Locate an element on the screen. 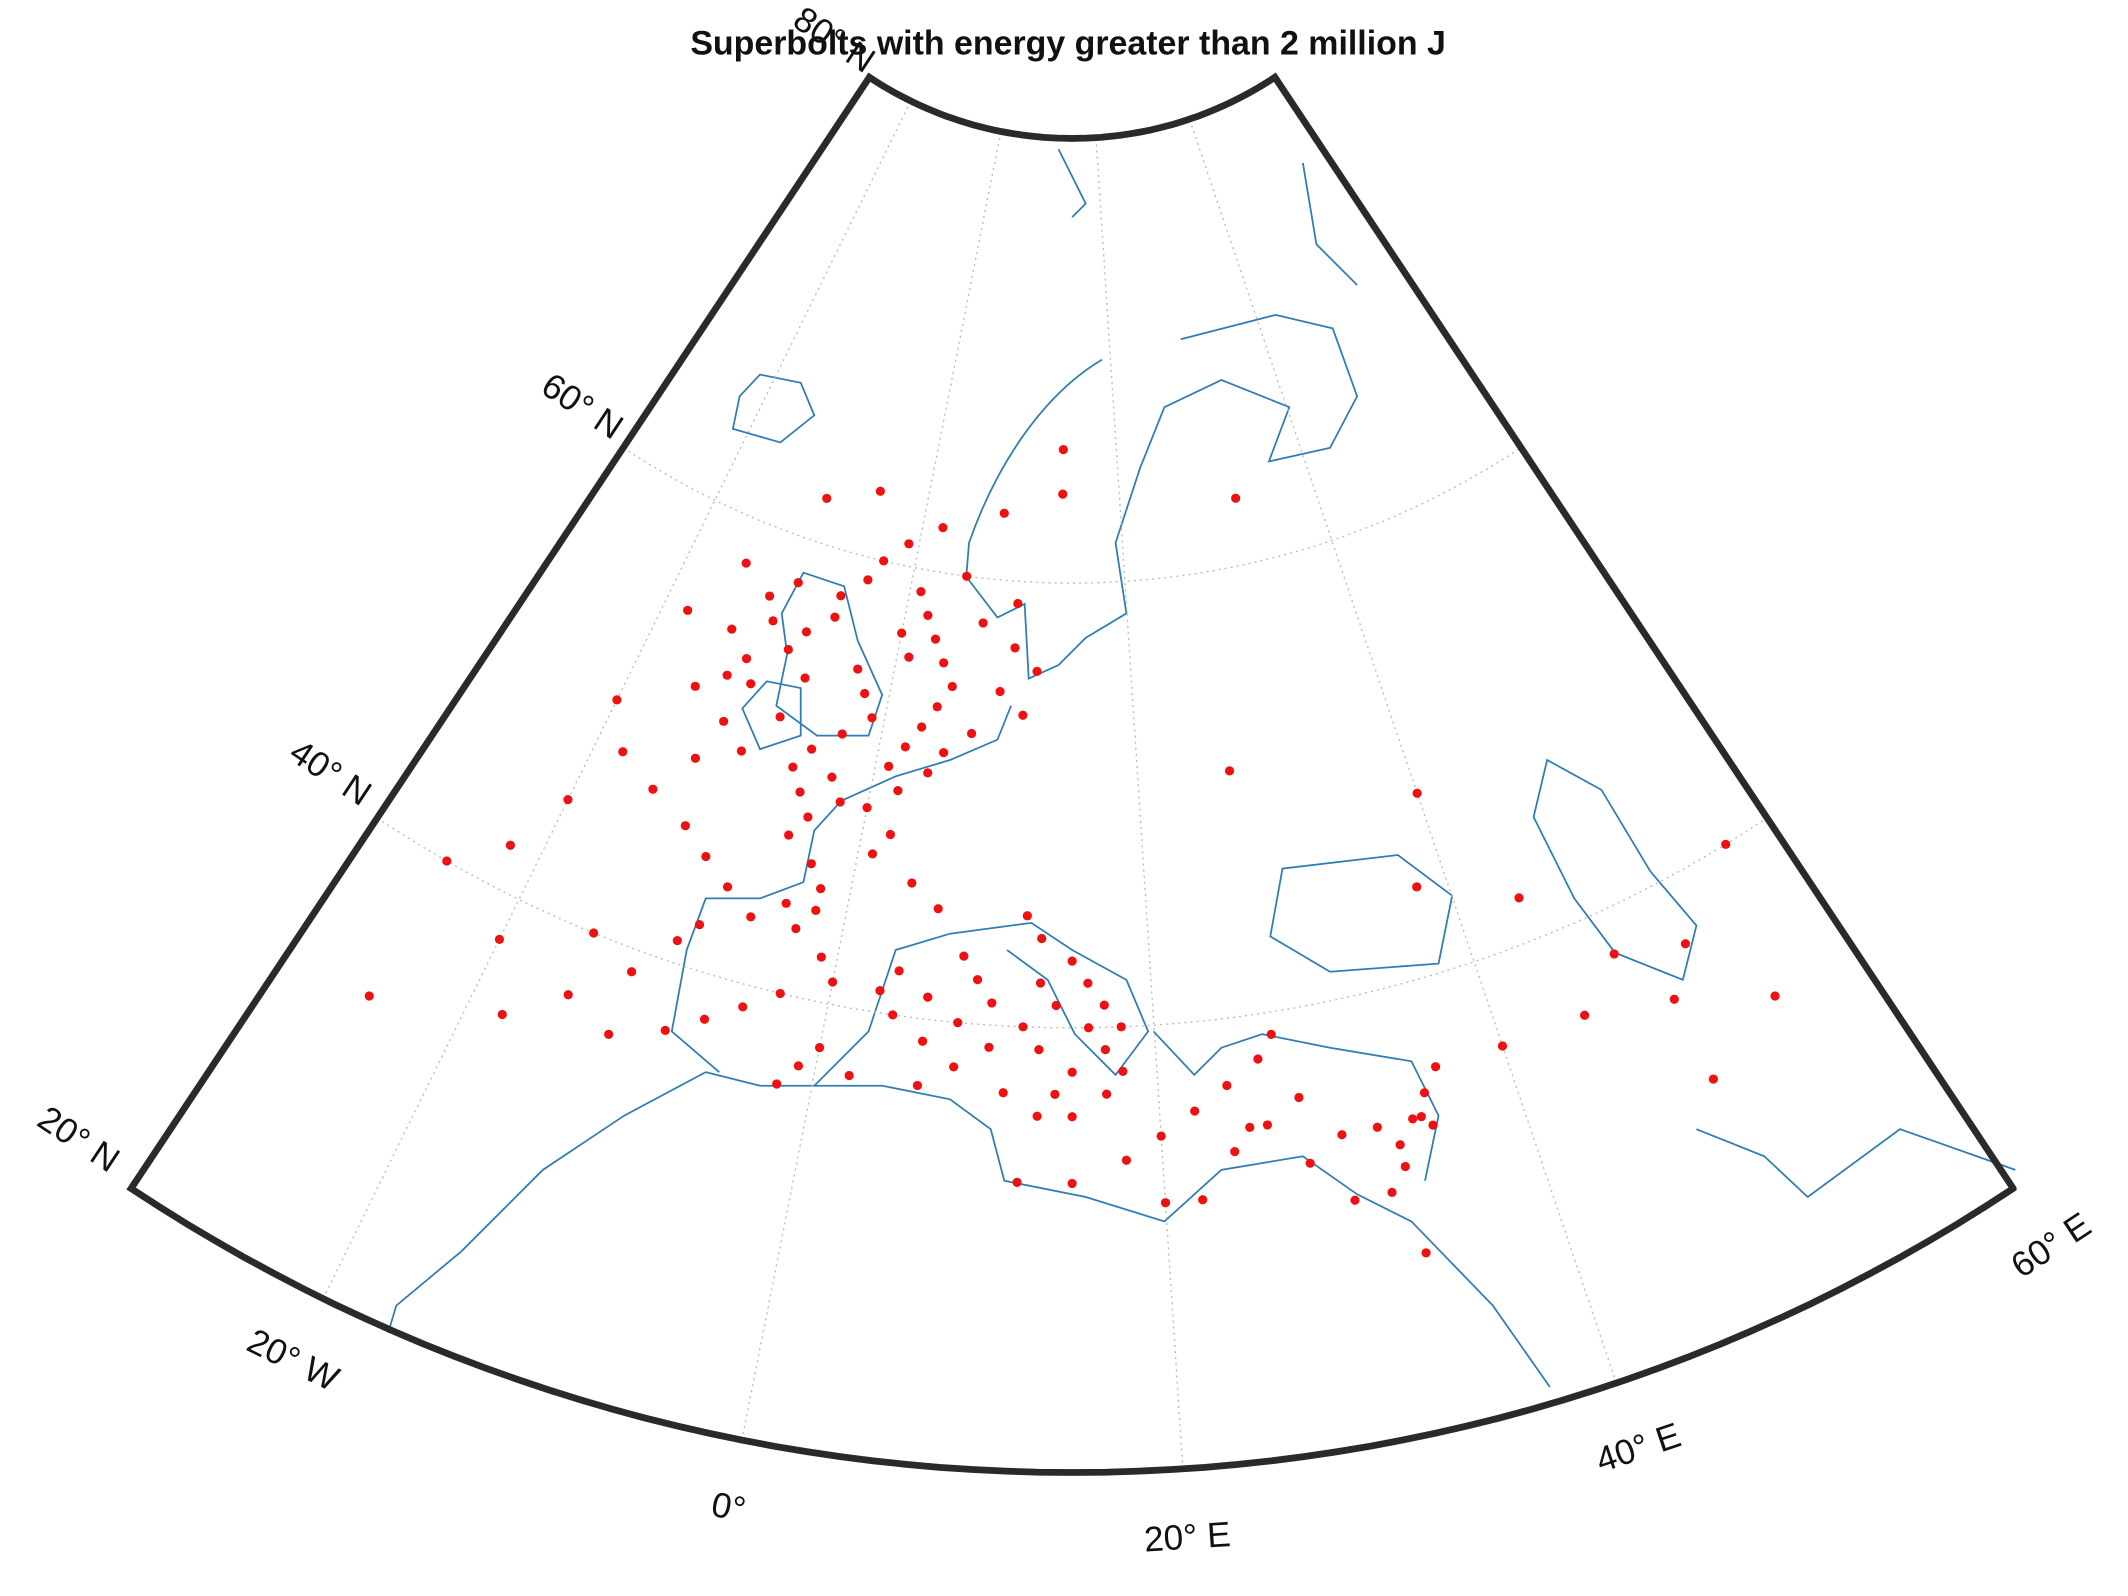 This screenshot has width=2128, height=1596. lat-label: 60° N is located at coordinates (582, 407).